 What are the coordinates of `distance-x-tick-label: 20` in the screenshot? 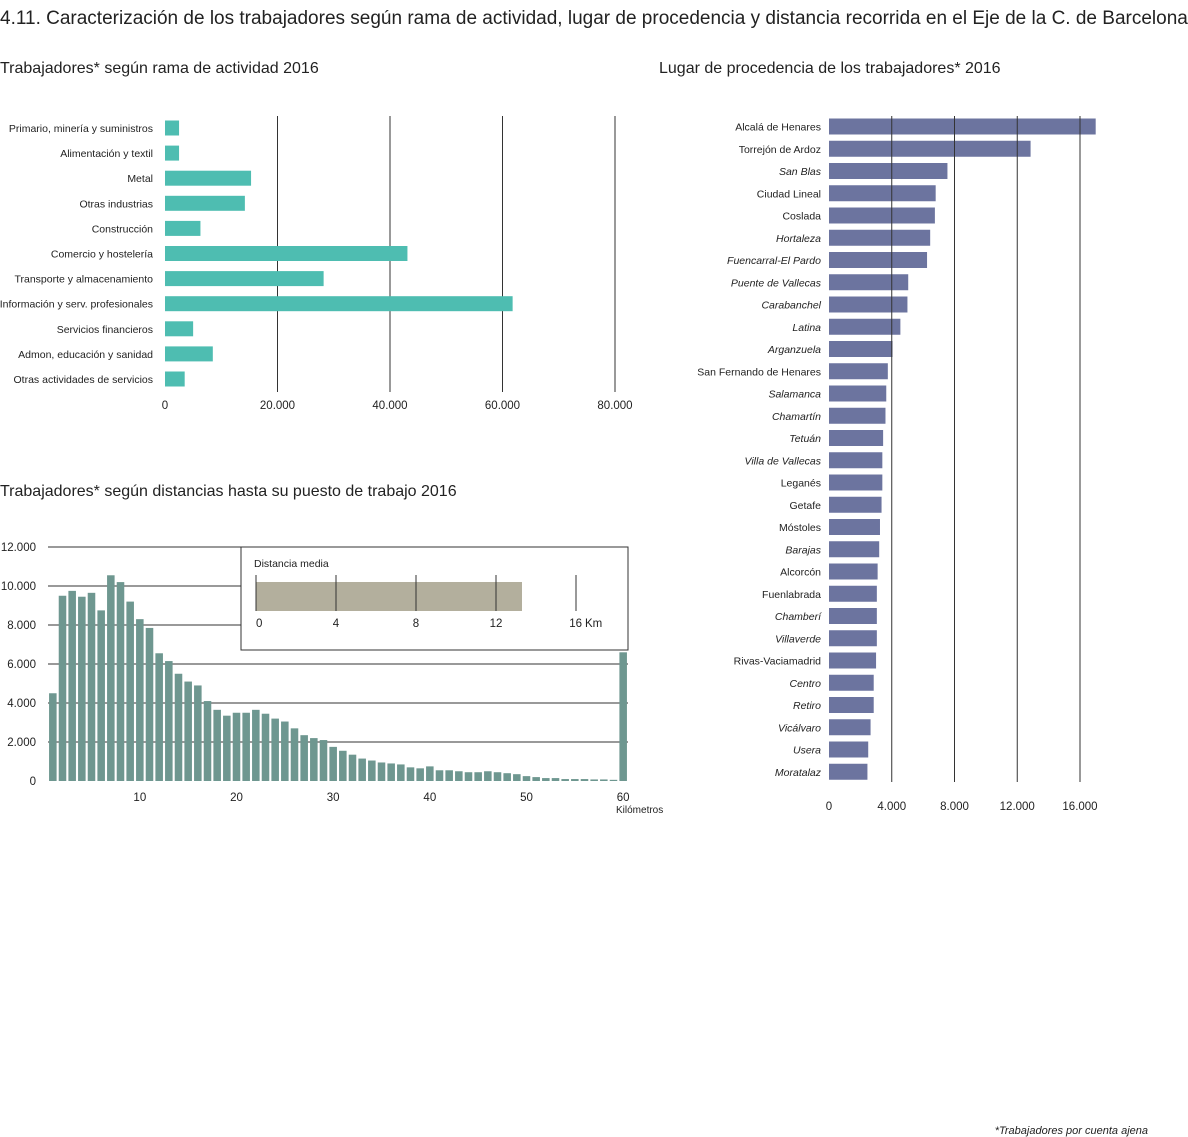 It's located at (236, 798).